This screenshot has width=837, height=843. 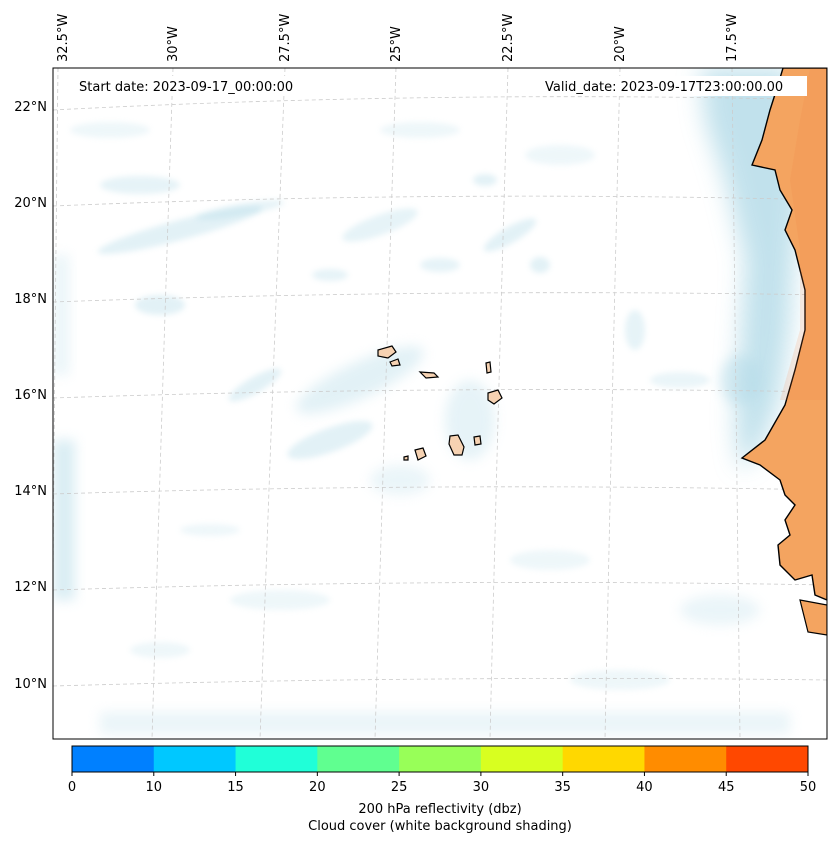 What do you see at coordinates (440, 826) in the screenshot?
I see `colorbar-label-line2: Cloud cover (white background shading)` at bounding box center [440, 826].